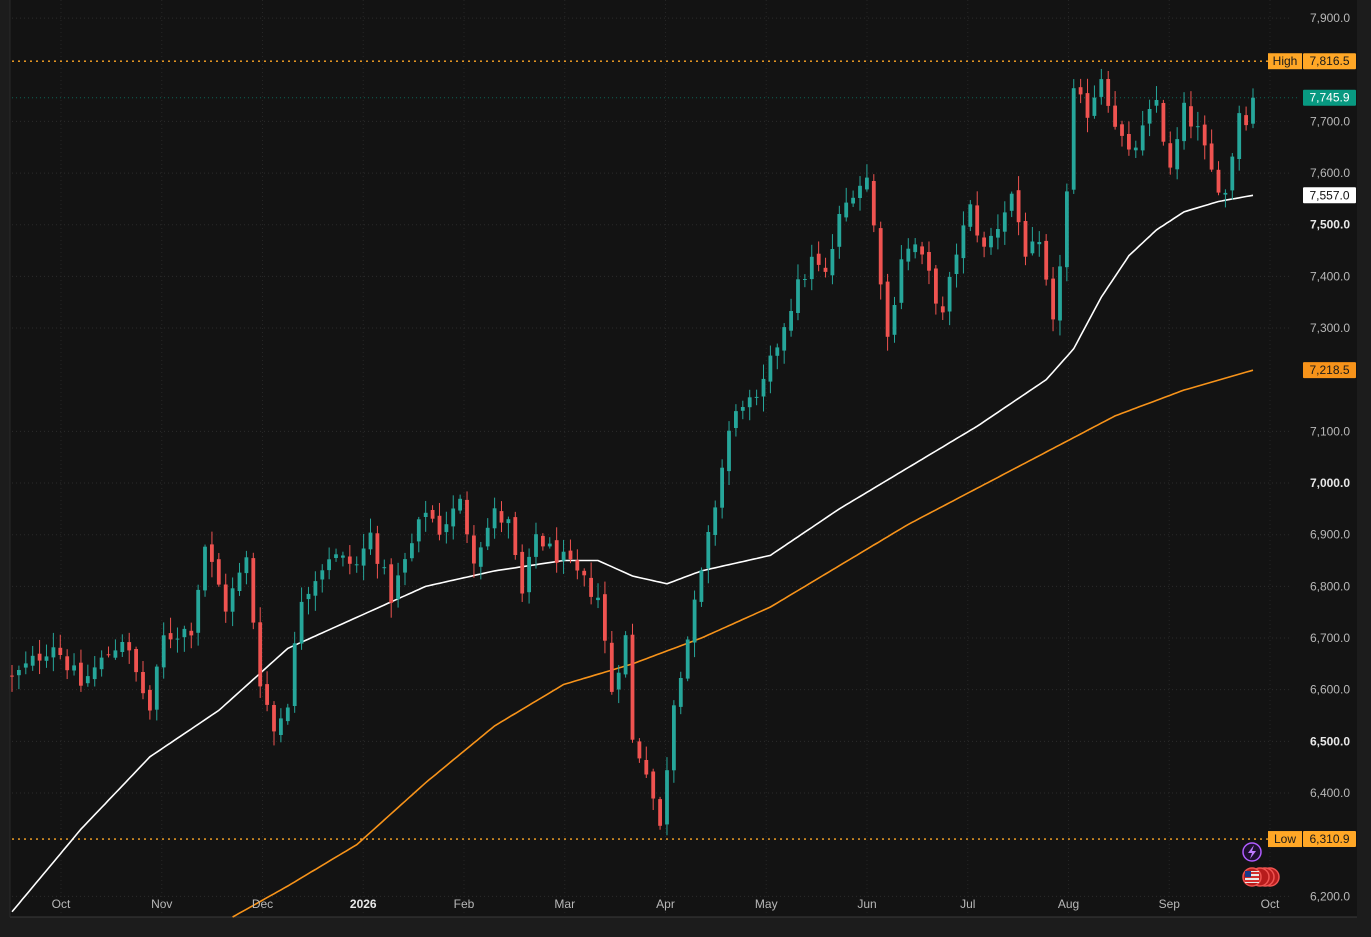  Describe the element at coordinates (1261, 864) in the screenshot. I see `event-icons` at that location.